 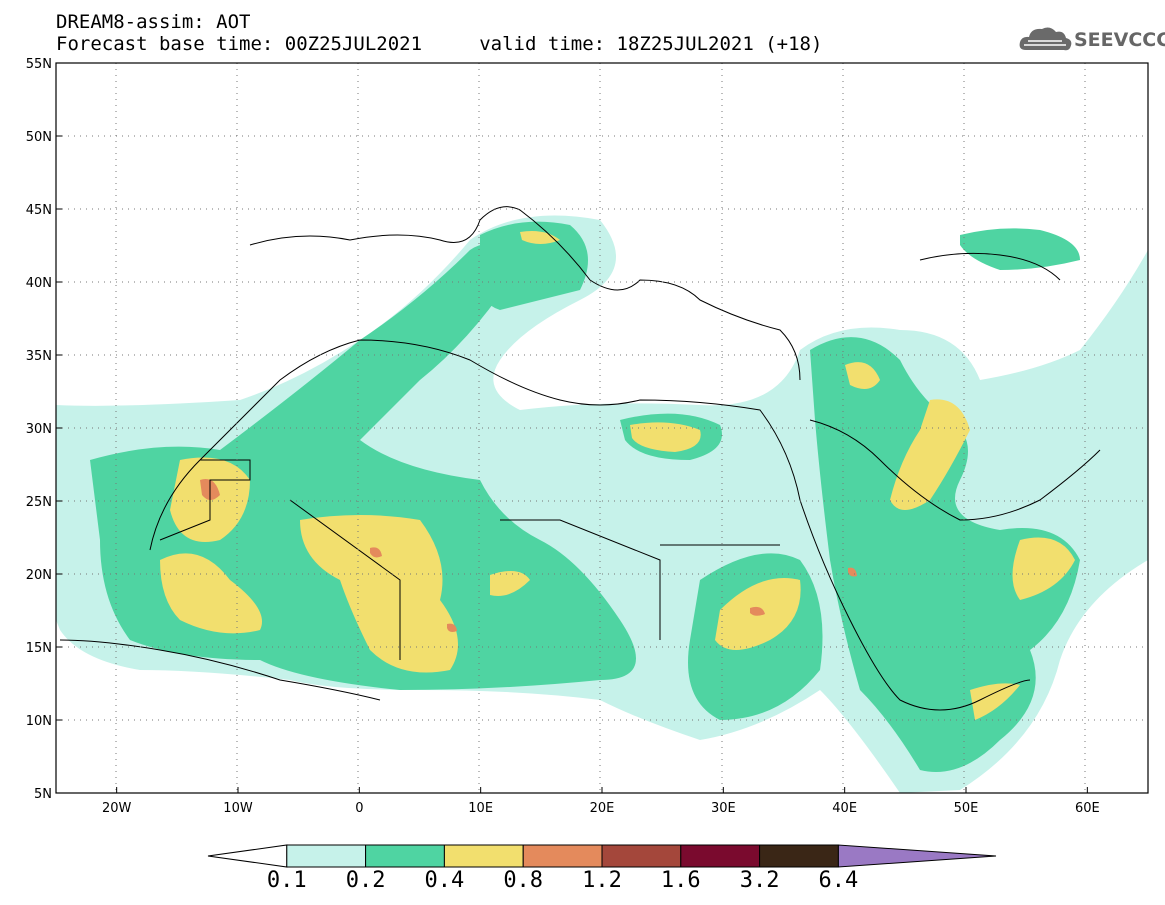 What do you see at coordinates (39, 502) in the screenshot?
I see `lat-label-25N: 25N` at bounding box center [39, 502].